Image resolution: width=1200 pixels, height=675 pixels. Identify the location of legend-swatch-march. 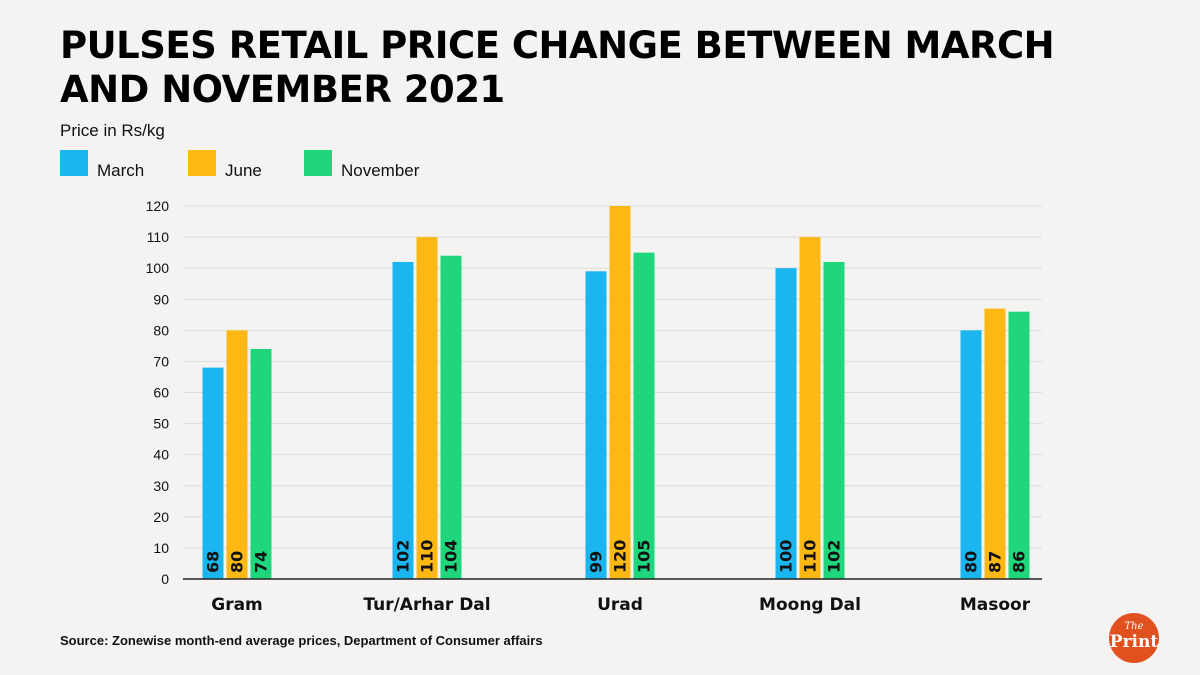
(74, 163).